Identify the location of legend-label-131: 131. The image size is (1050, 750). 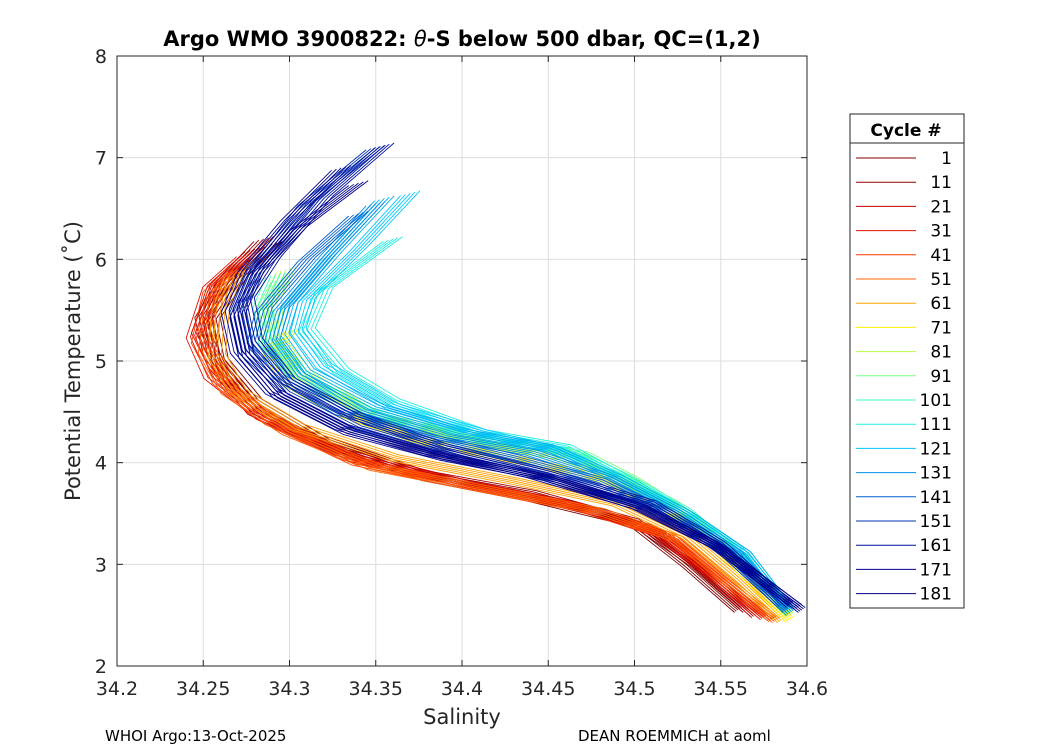
(936, 474).